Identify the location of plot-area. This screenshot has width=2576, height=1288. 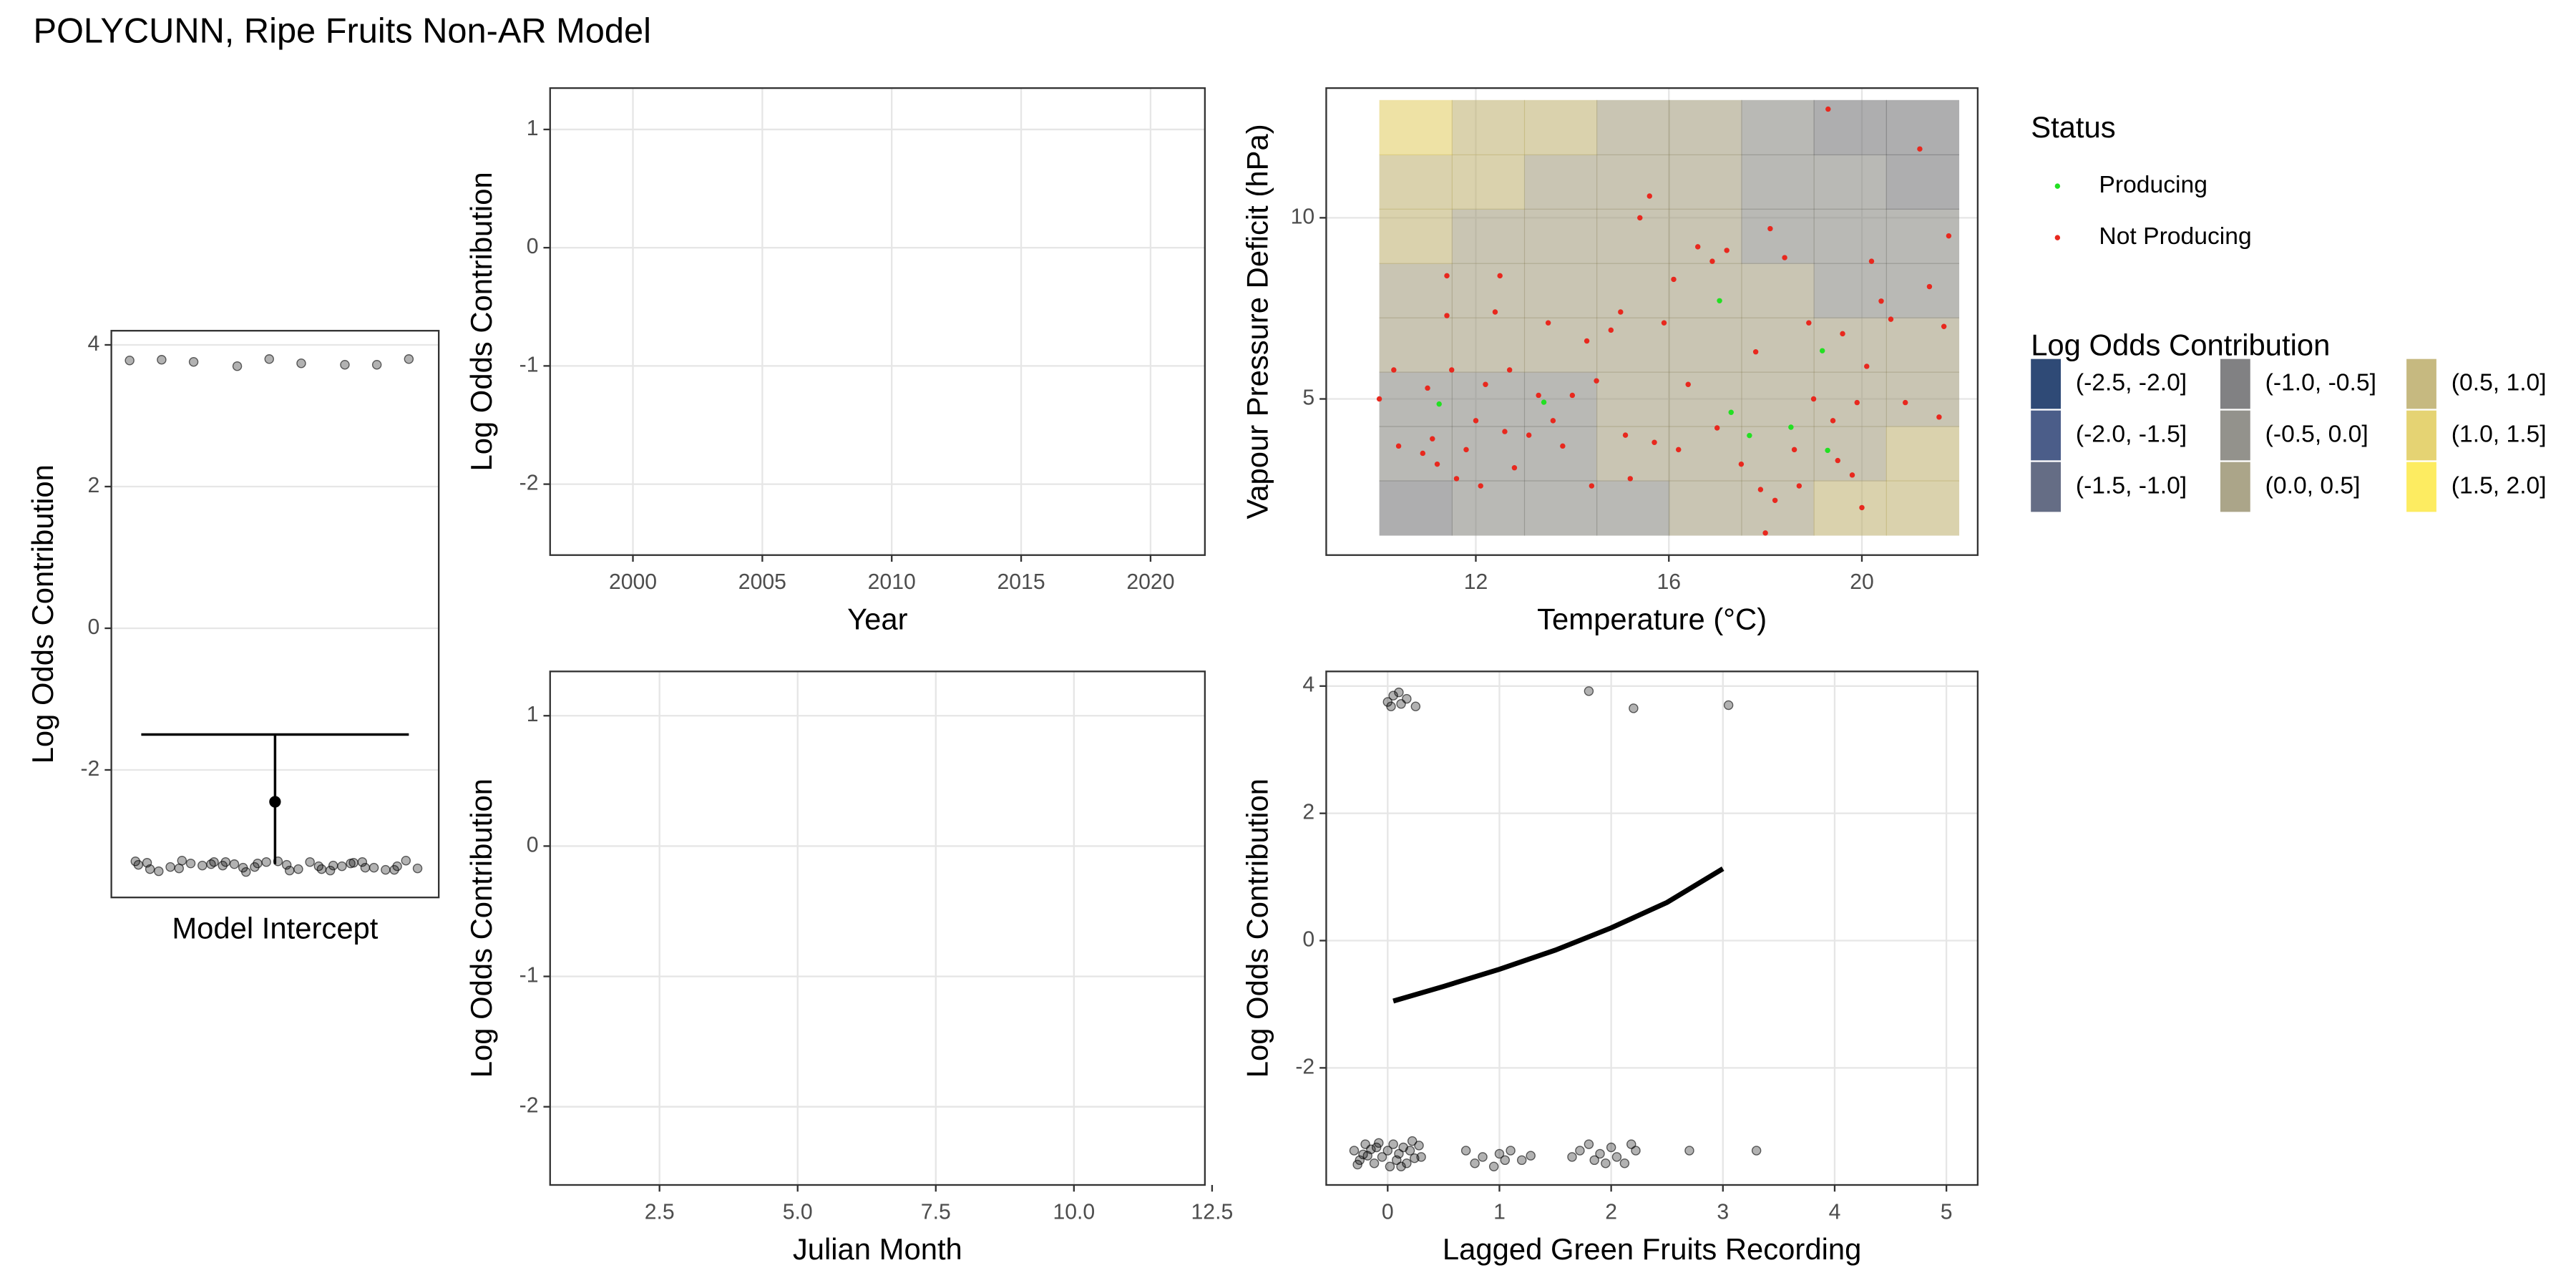
(1668, 317).